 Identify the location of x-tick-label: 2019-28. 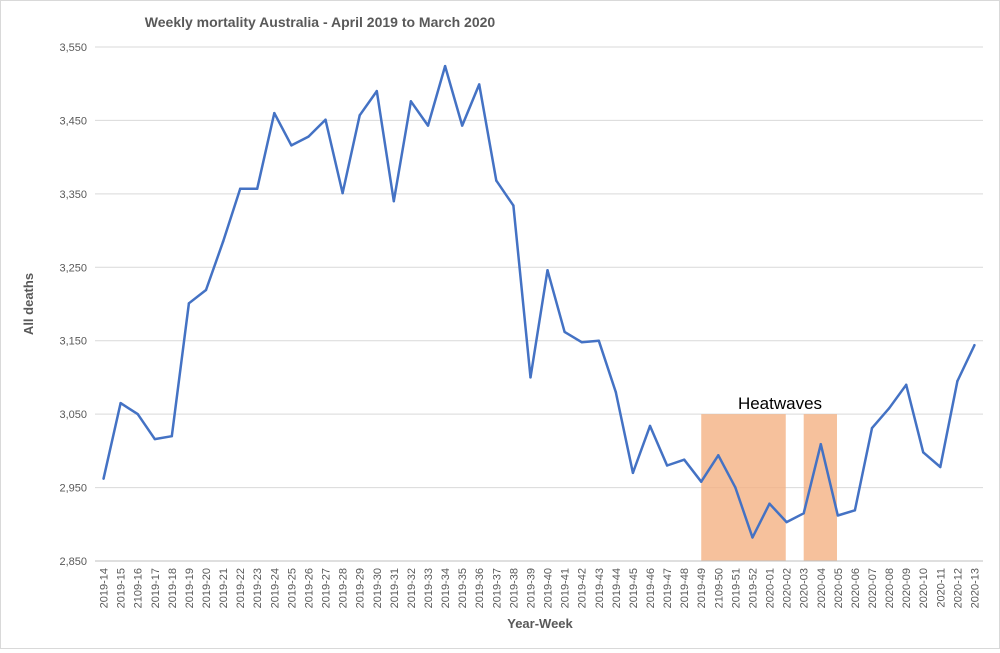
(344, 588).